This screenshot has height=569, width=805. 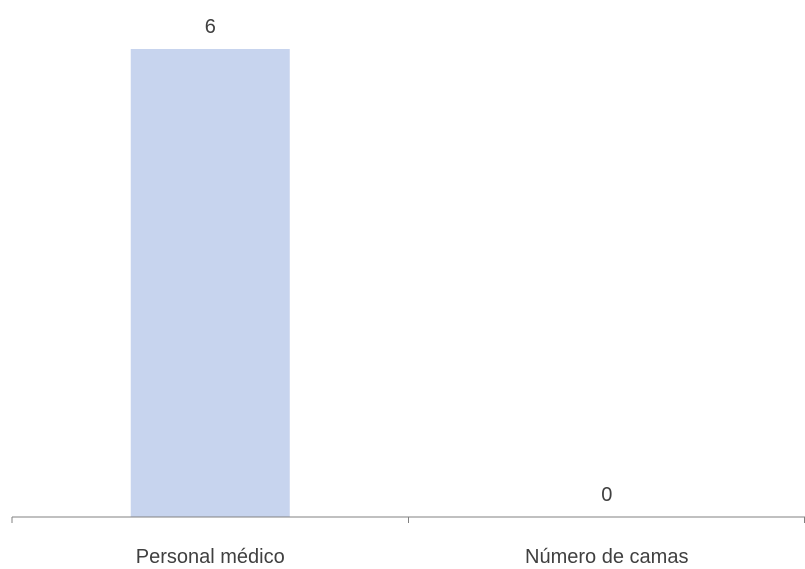 I want to click on category-label-0: Personal médico, so click(x=210, y=555).